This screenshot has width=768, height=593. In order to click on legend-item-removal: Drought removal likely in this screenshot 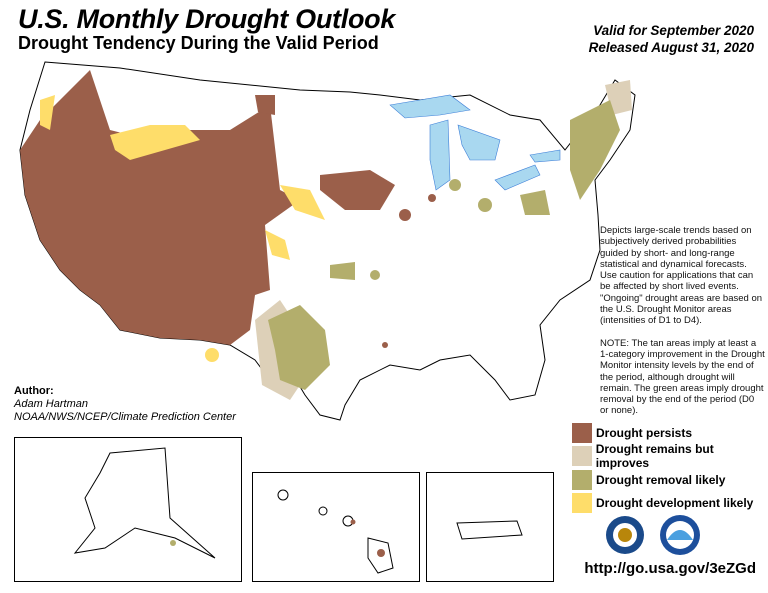, I will do `click(670, 480)`.